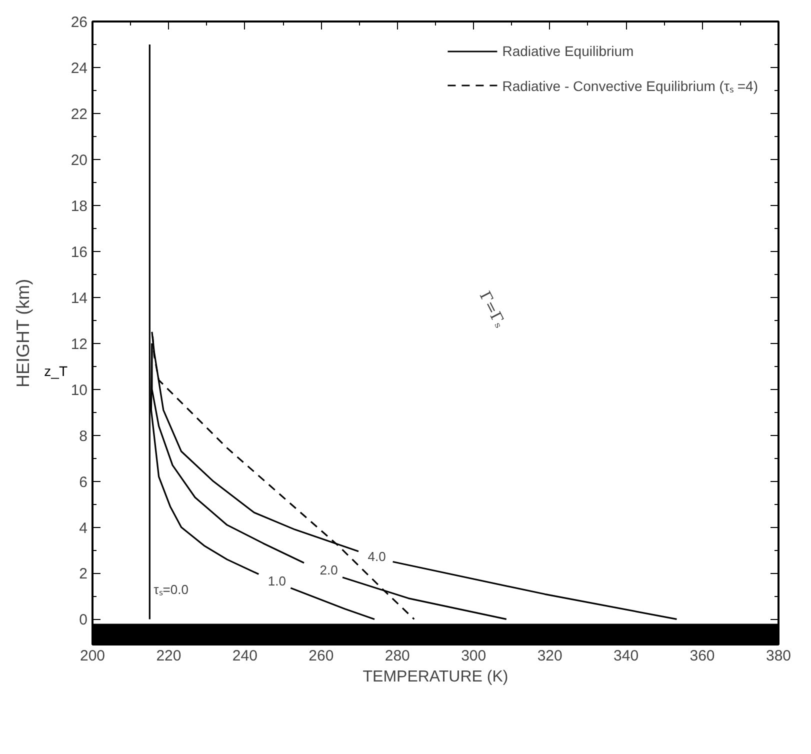 The width and height of the screenshot is (811, 754). What do you see at coordinates (626, 656) in the screenshot?
I see `x-tick-label: 340` at bounding box center [626, 656].